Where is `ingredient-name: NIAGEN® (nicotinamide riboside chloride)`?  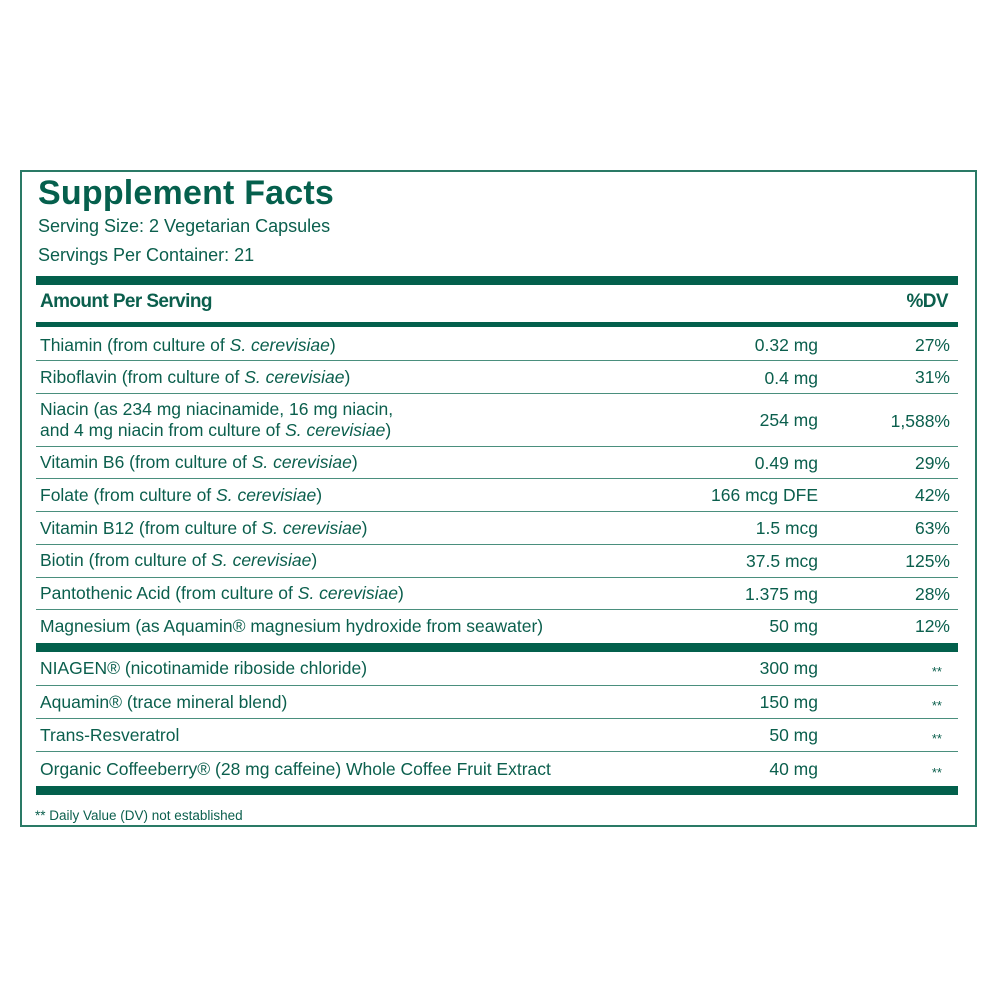
ingredient-name: NIAGEN® (nicotinamide riboside chloride) is located at coordinates (204, 668).